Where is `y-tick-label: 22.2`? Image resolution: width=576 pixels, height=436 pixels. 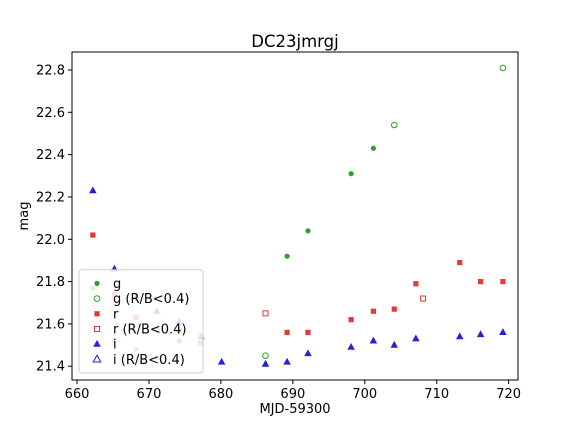
y-tick-label: 22.2 is located at coordinates (50, 197).